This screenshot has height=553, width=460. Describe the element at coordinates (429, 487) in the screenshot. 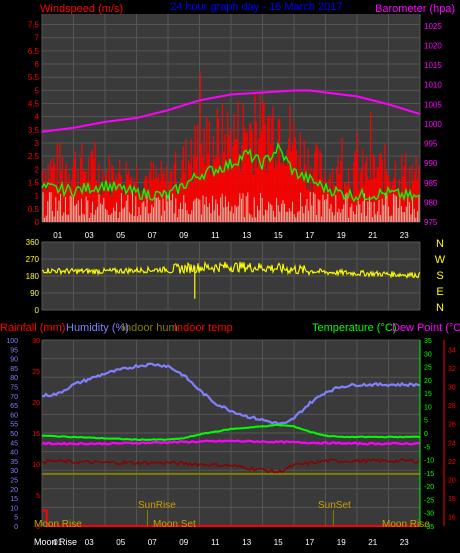

I see `temperature-tick-label: -20` at that location.